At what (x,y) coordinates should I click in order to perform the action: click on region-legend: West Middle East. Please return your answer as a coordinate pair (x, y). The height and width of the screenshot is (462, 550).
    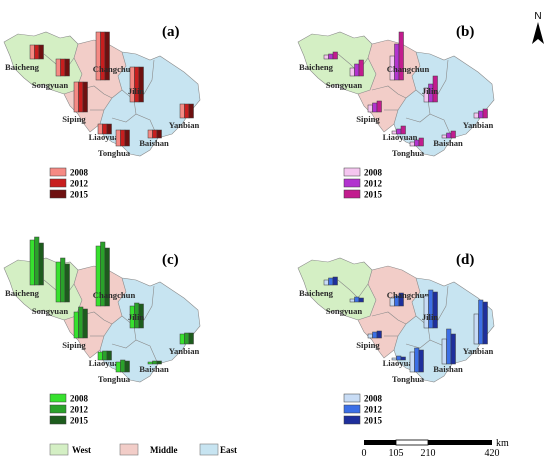
    Looking at the image, I should click on (143, 449).